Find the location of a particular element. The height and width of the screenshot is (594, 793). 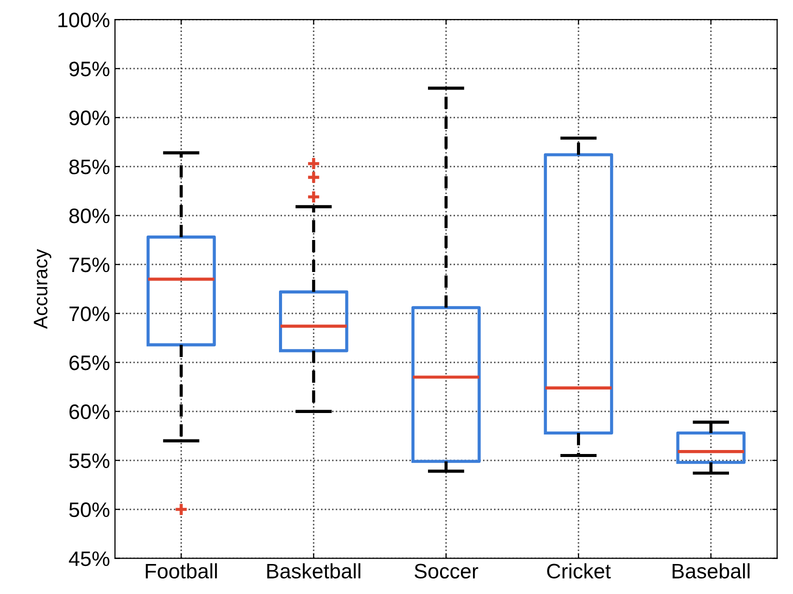

y-tick-label: 60% is located at coordinates (89, 412).